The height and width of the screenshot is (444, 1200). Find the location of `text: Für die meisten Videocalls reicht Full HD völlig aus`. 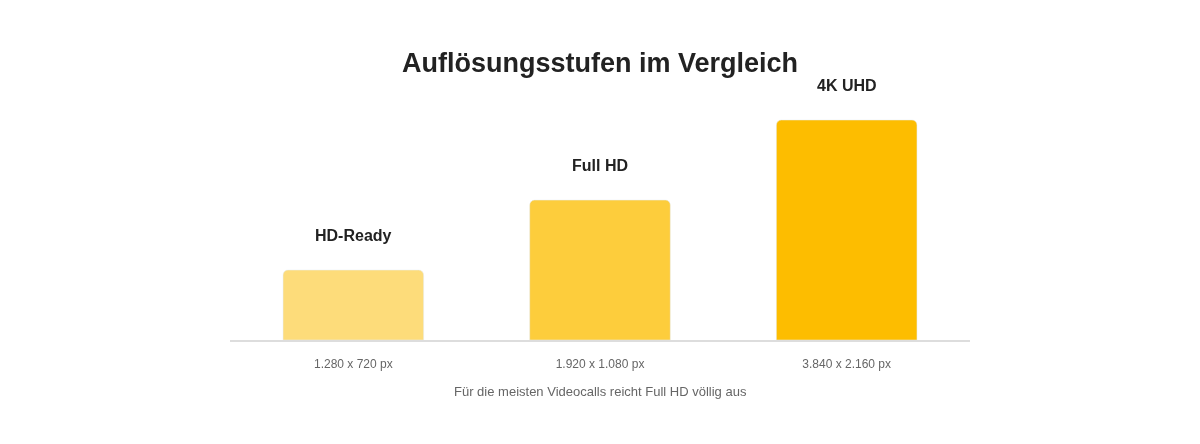

text: Für die meisten Videocalls reicht Full HD völlig aus is located at coordinates (600, 391).